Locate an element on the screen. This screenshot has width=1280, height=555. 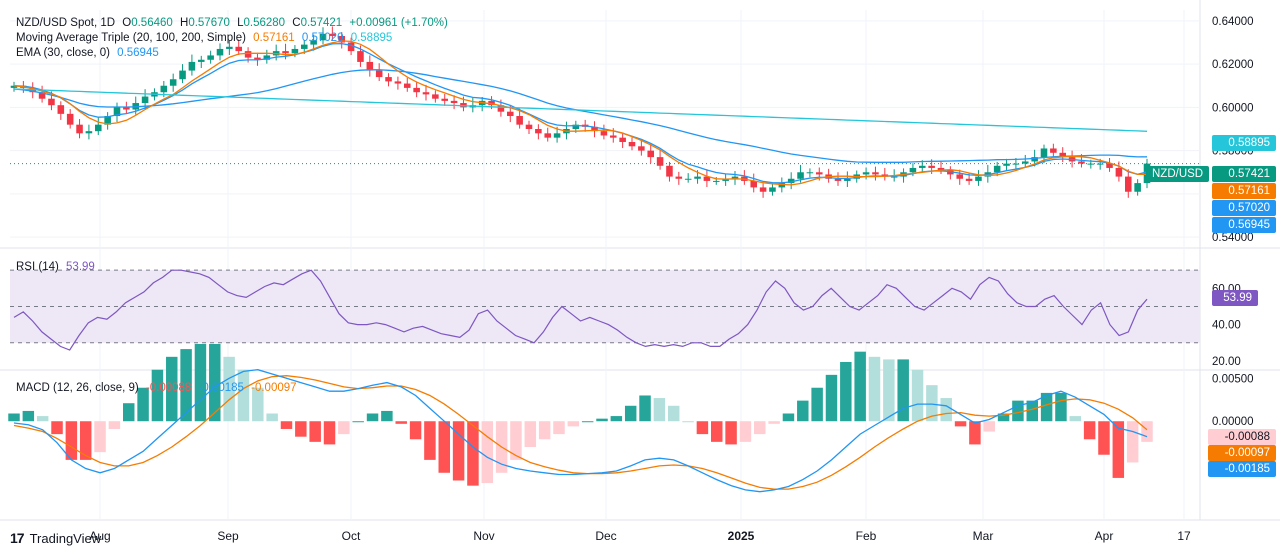
tradingview-logo-icon: 17 is located at coordinates (17, 538).